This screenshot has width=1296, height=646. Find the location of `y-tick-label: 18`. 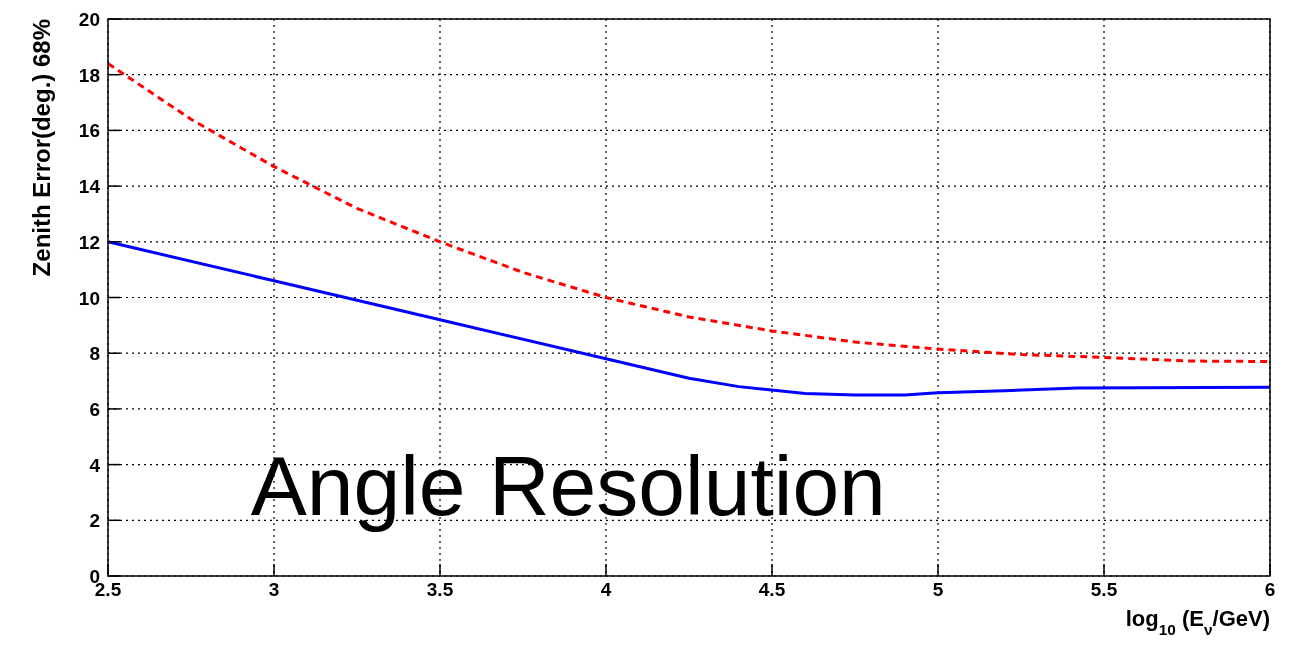

y-tick-label: 18 is located at coordinates (89, 75).